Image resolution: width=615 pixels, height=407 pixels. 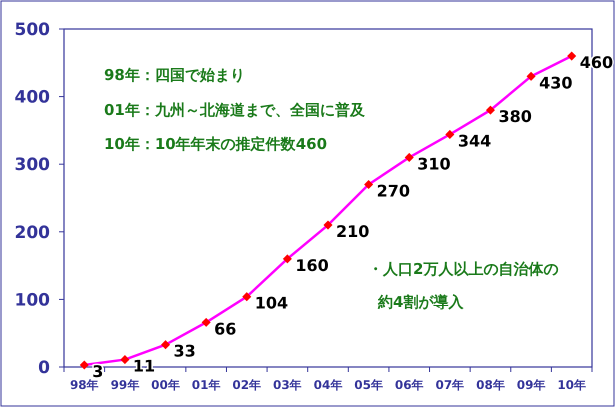 I want to click on data-label: 66, so click(x=225, y=328).